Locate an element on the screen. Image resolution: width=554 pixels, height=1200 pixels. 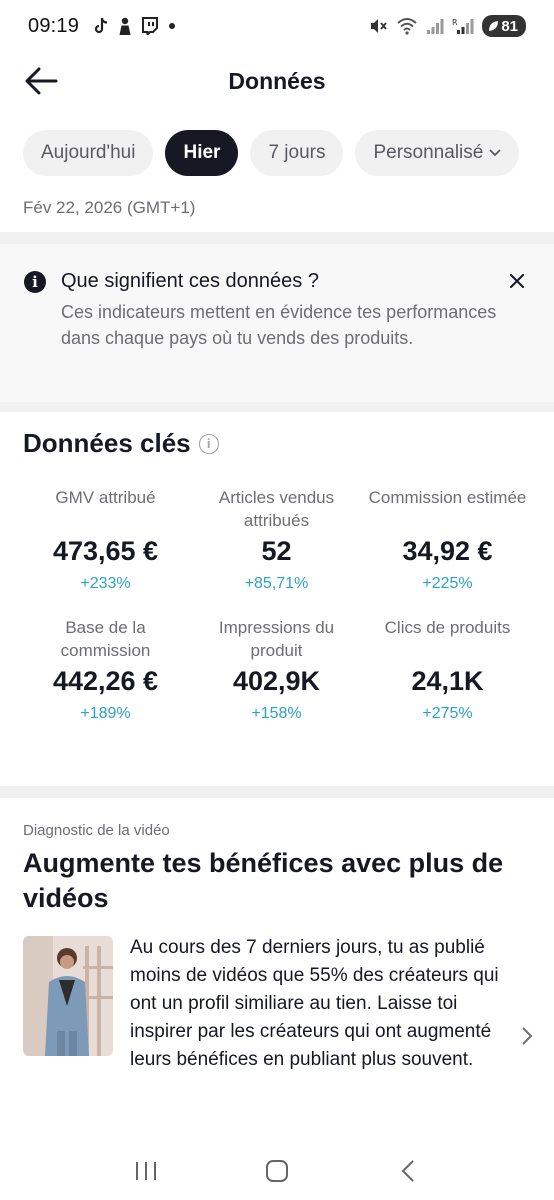
metric-label: Clics de produits is located at coordinates (447, 627).